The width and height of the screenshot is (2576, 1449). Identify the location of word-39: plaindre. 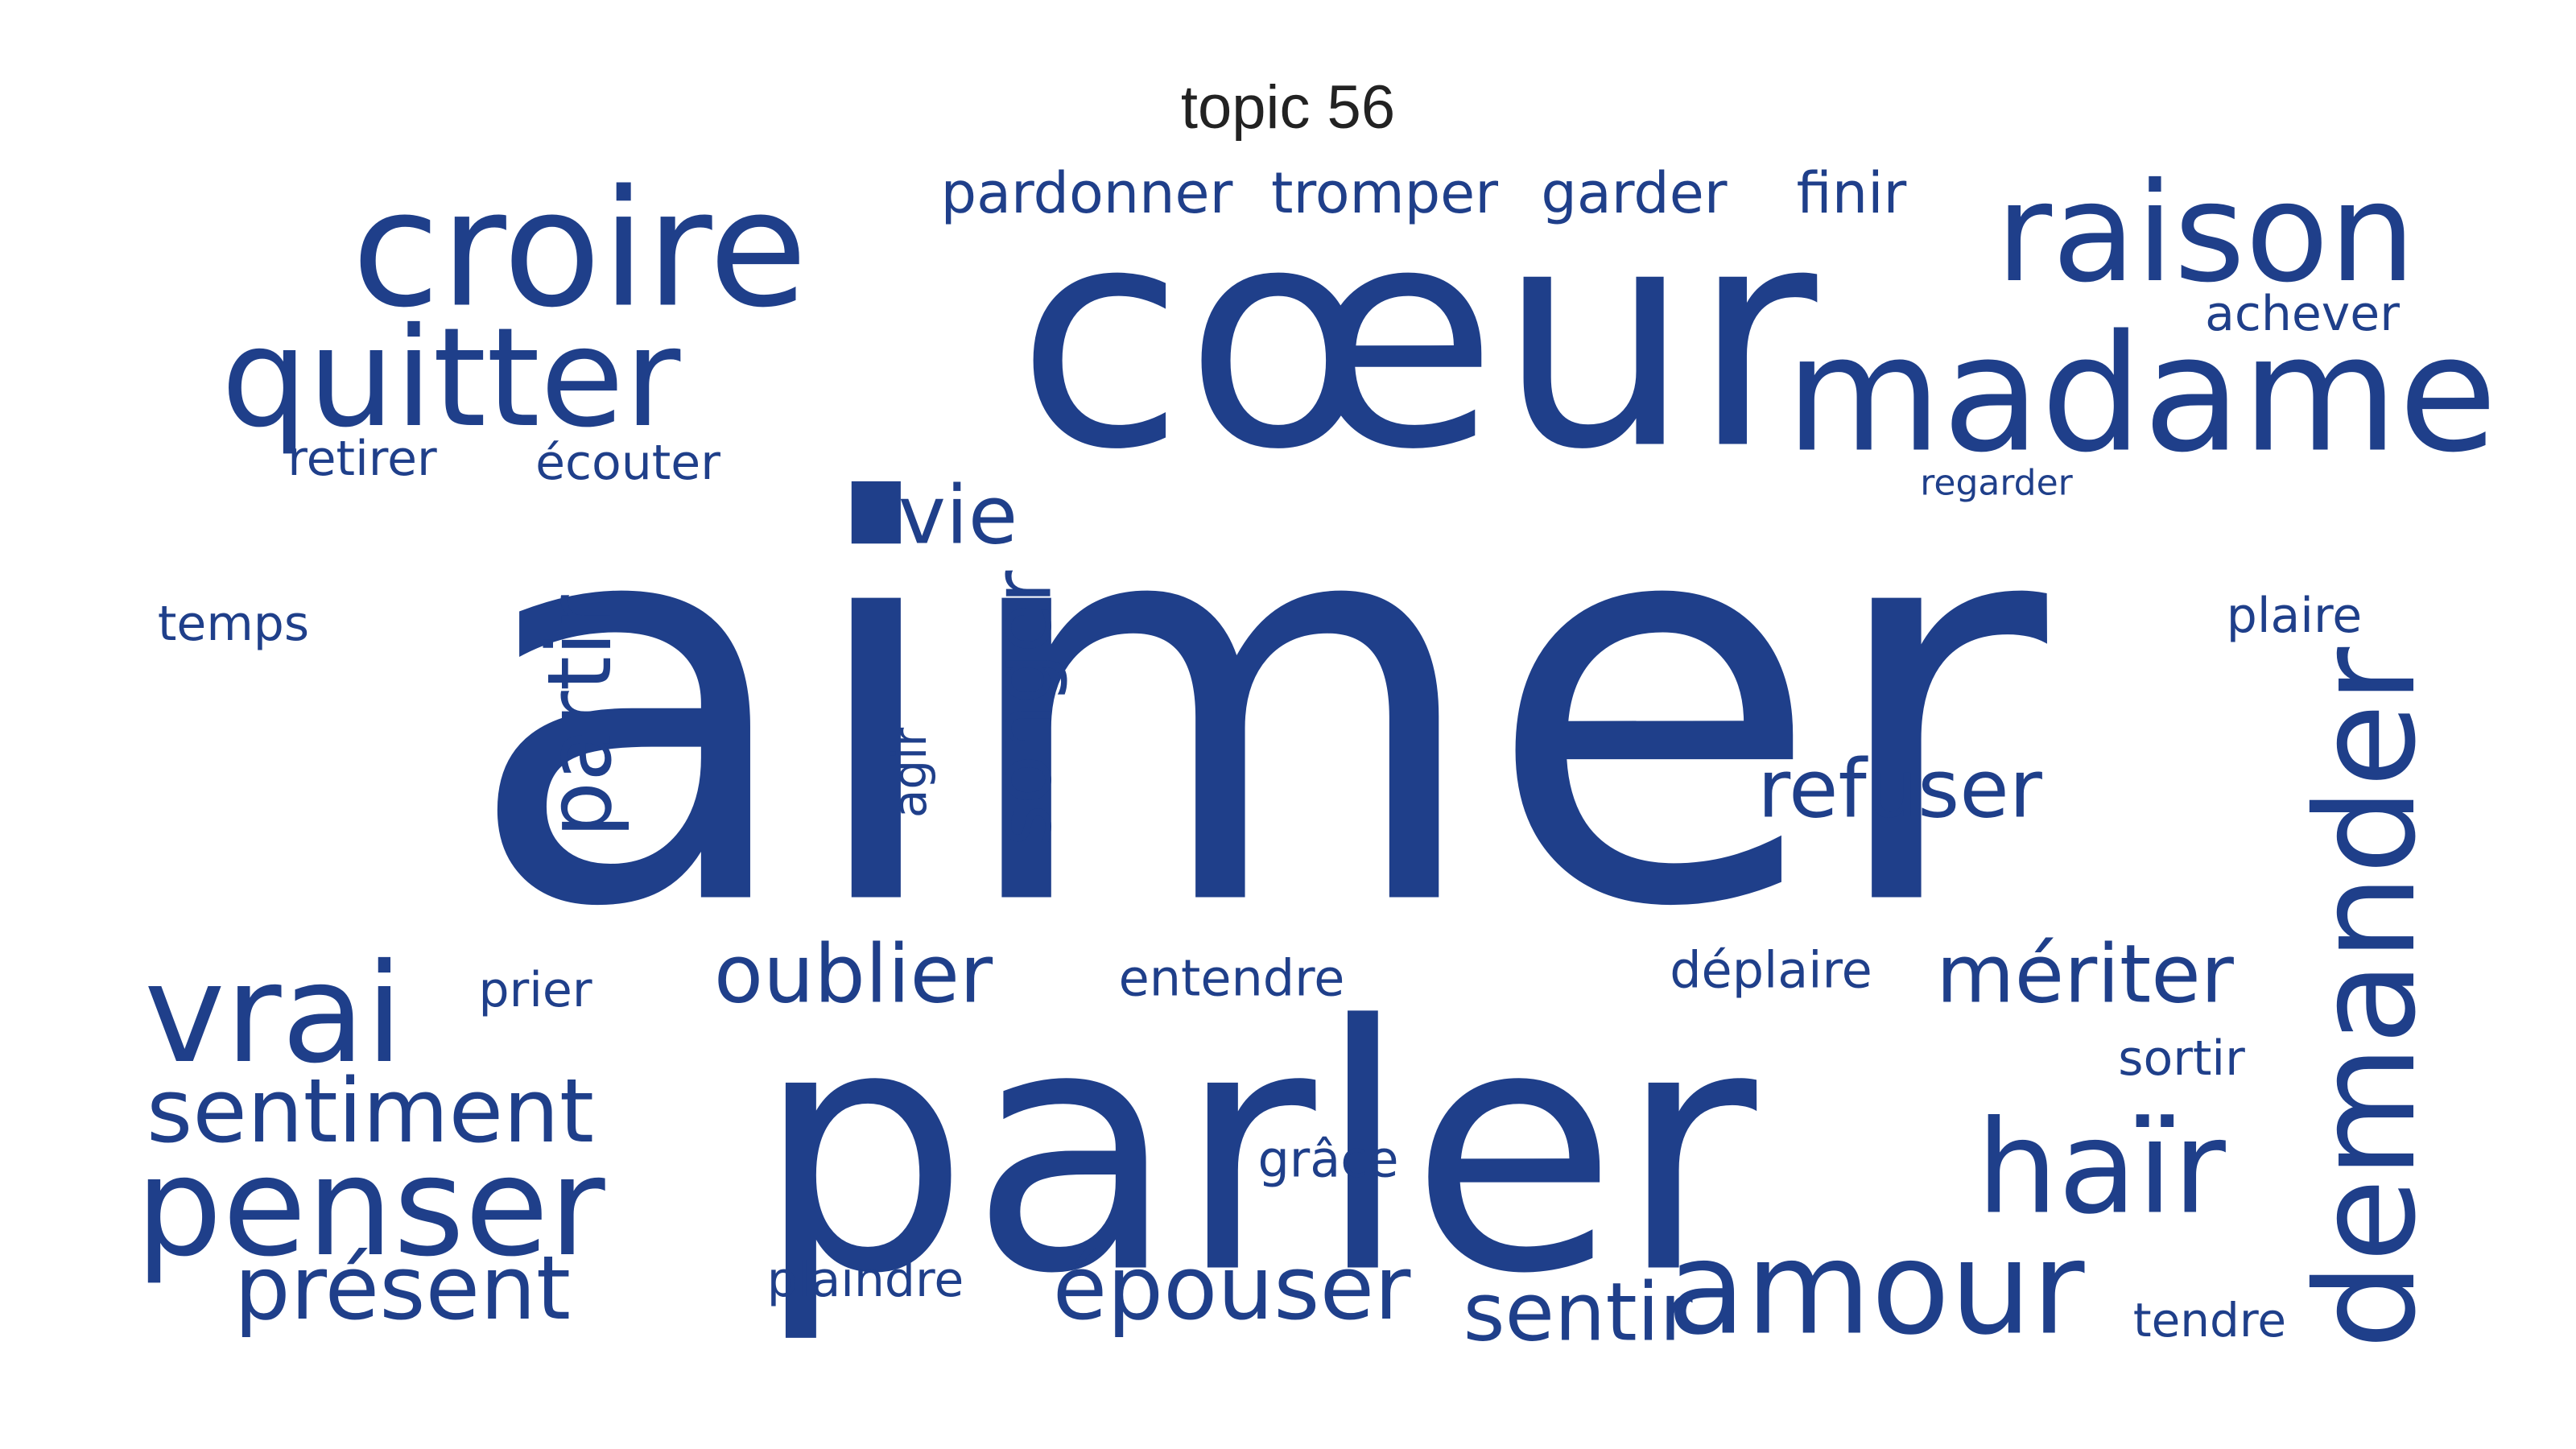
(865, 1280).